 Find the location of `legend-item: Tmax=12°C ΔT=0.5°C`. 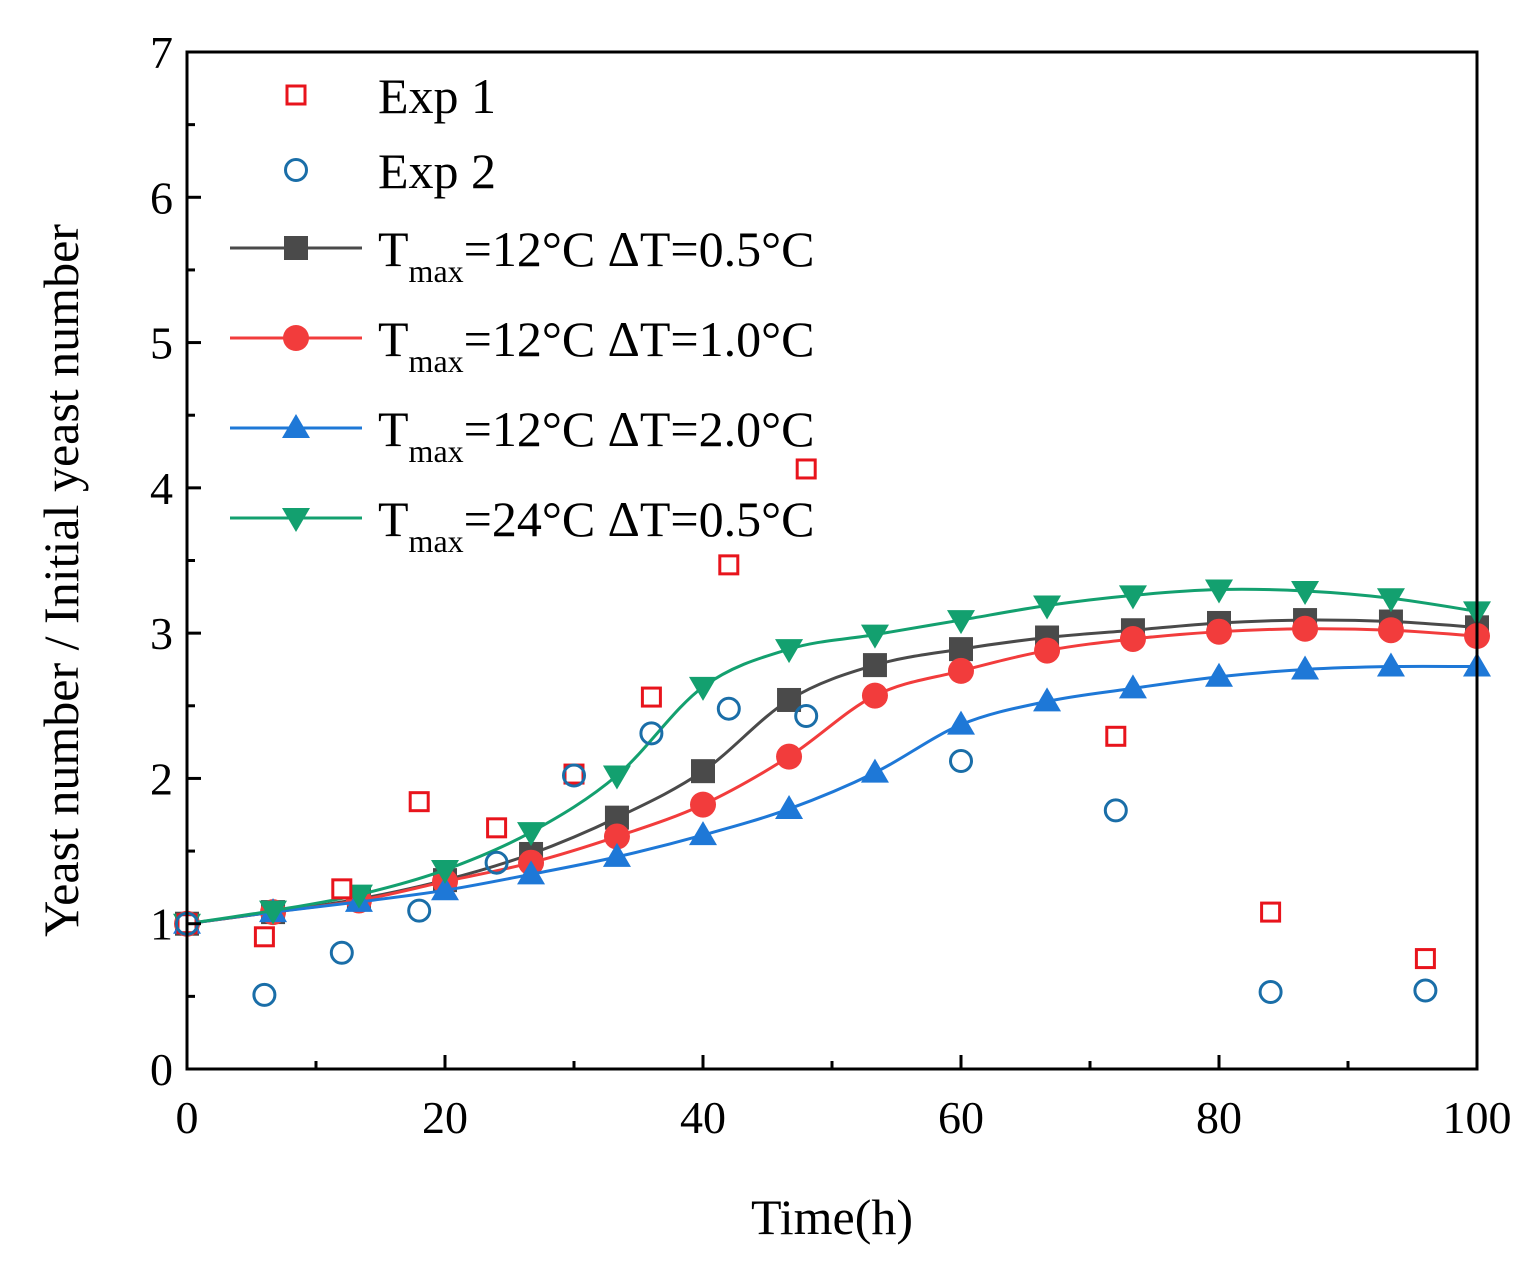

legend-item: Tmax=12°C ΔT=0.5°C is located at coordinates (522, 255).